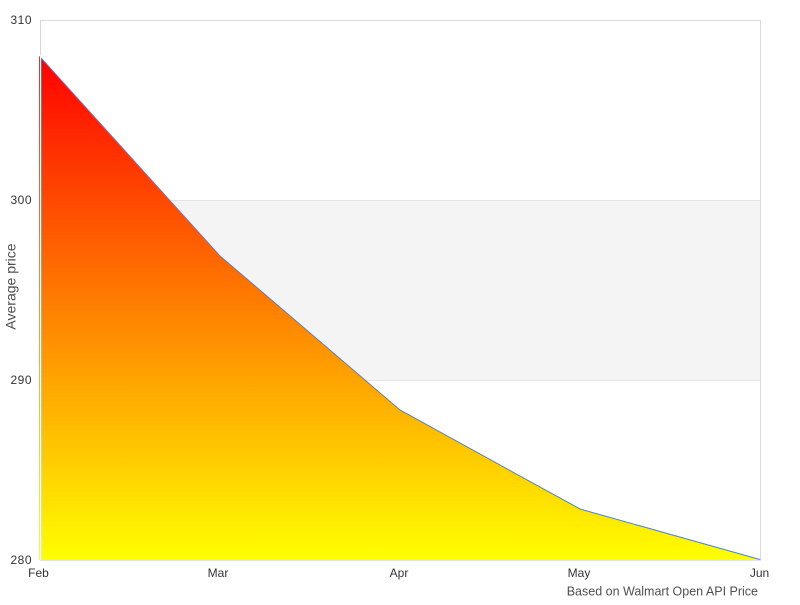  What do you see at coordinates (21, 560) in the screenshot?
I see `svg-text: 280` at bounding box center [21, 560].